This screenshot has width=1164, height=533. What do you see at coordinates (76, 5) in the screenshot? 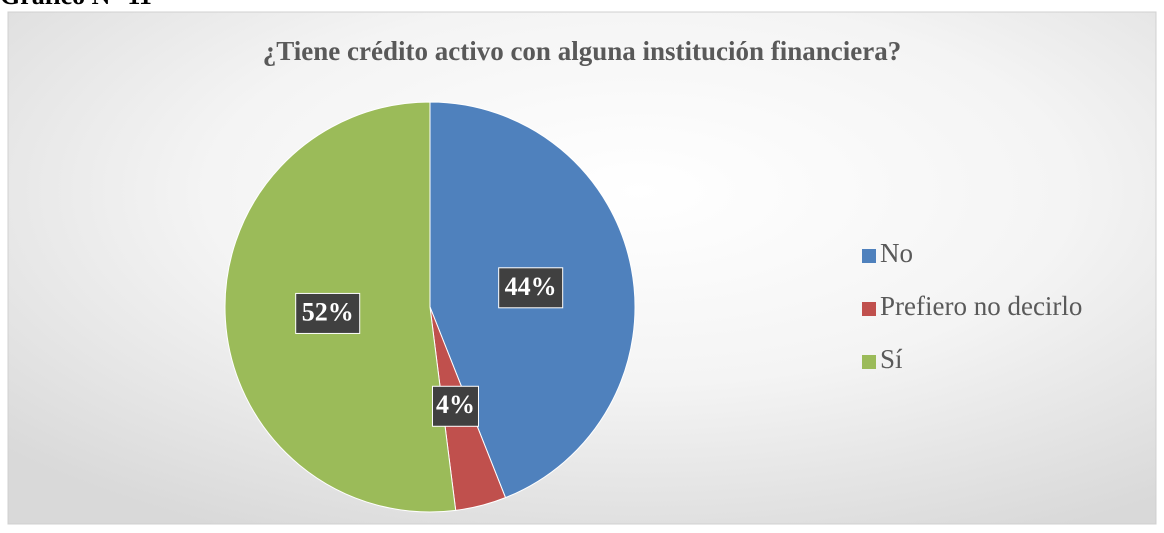
I see `caption: Gráfico N° 11` at bounding box center [76, 5].